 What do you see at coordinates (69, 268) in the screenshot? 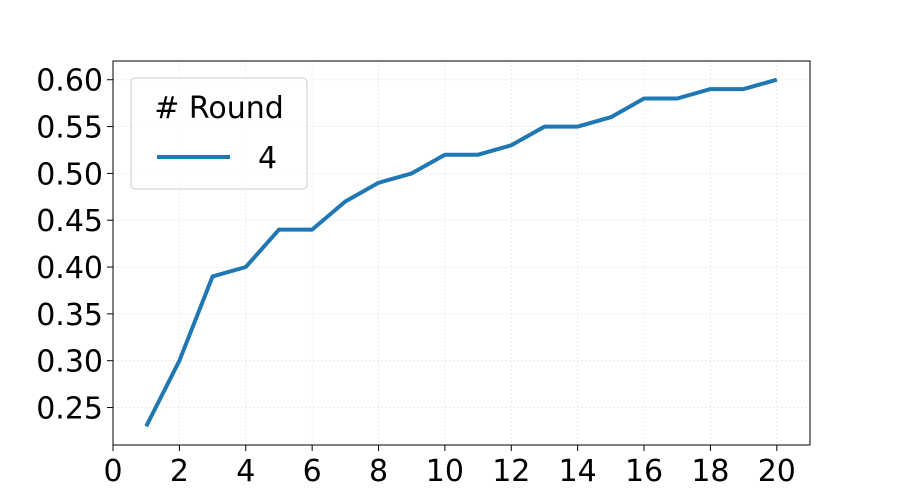
I see `y-tick-label: 0.40` at bounding box center [69, 268].